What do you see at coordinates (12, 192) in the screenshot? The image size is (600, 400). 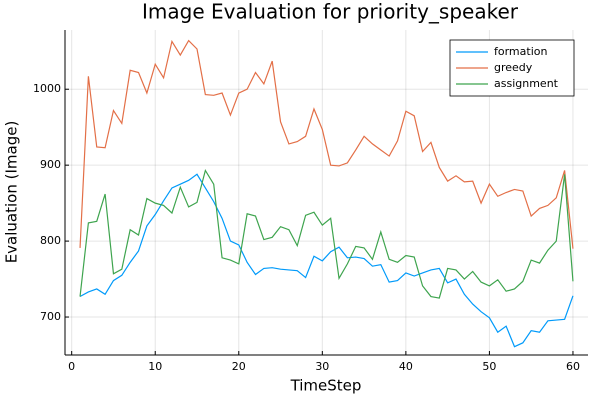 I see `y-axis-label: Evaluation (Image)` at bounding box center [12, 192].